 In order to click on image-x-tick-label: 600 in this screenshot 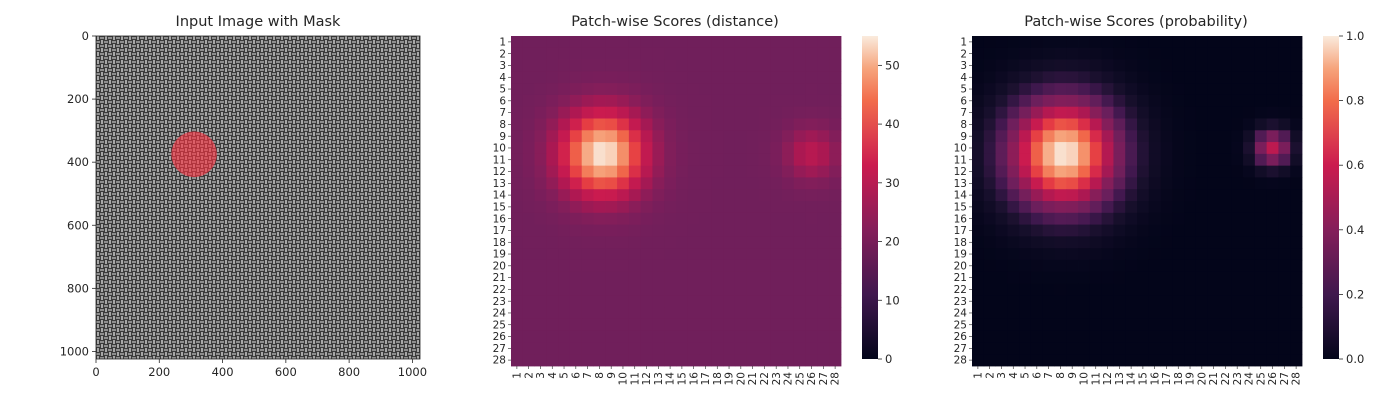, I will do `click(286, 372)`.